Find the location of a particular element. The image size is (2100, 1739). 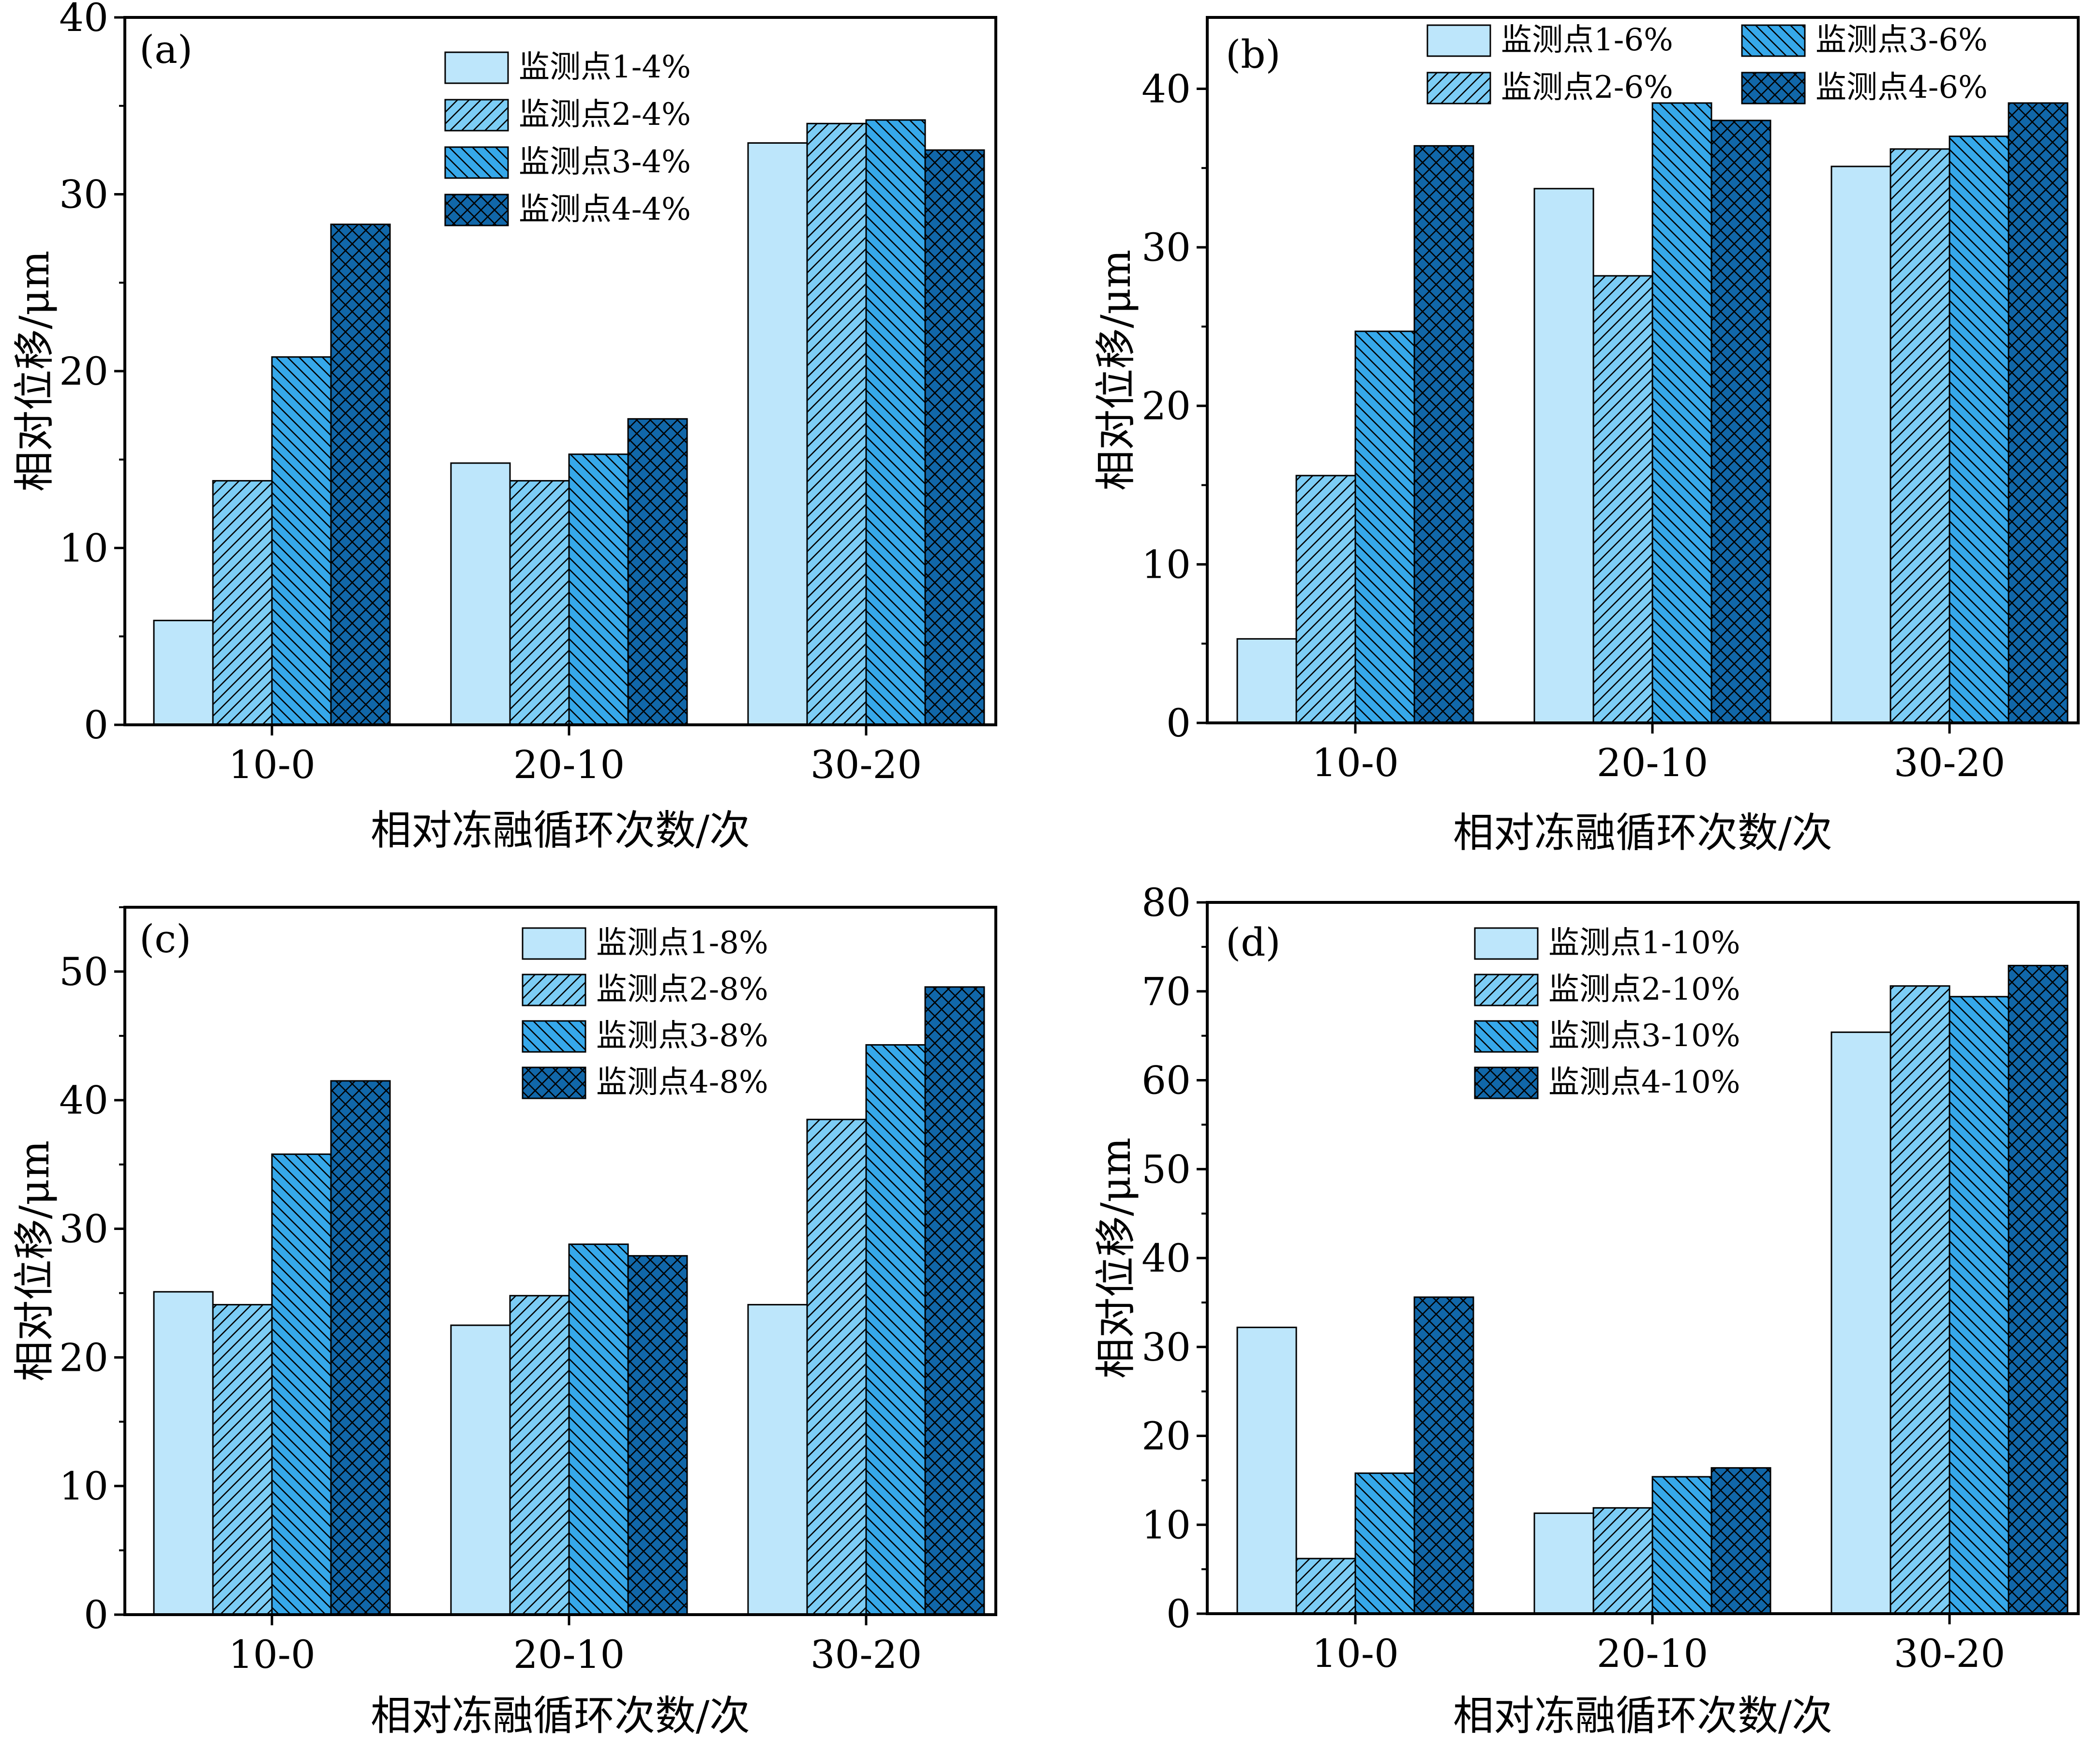

panel-c-legend-label-1: 监测点1-8% is located at coordinates (682, 943).